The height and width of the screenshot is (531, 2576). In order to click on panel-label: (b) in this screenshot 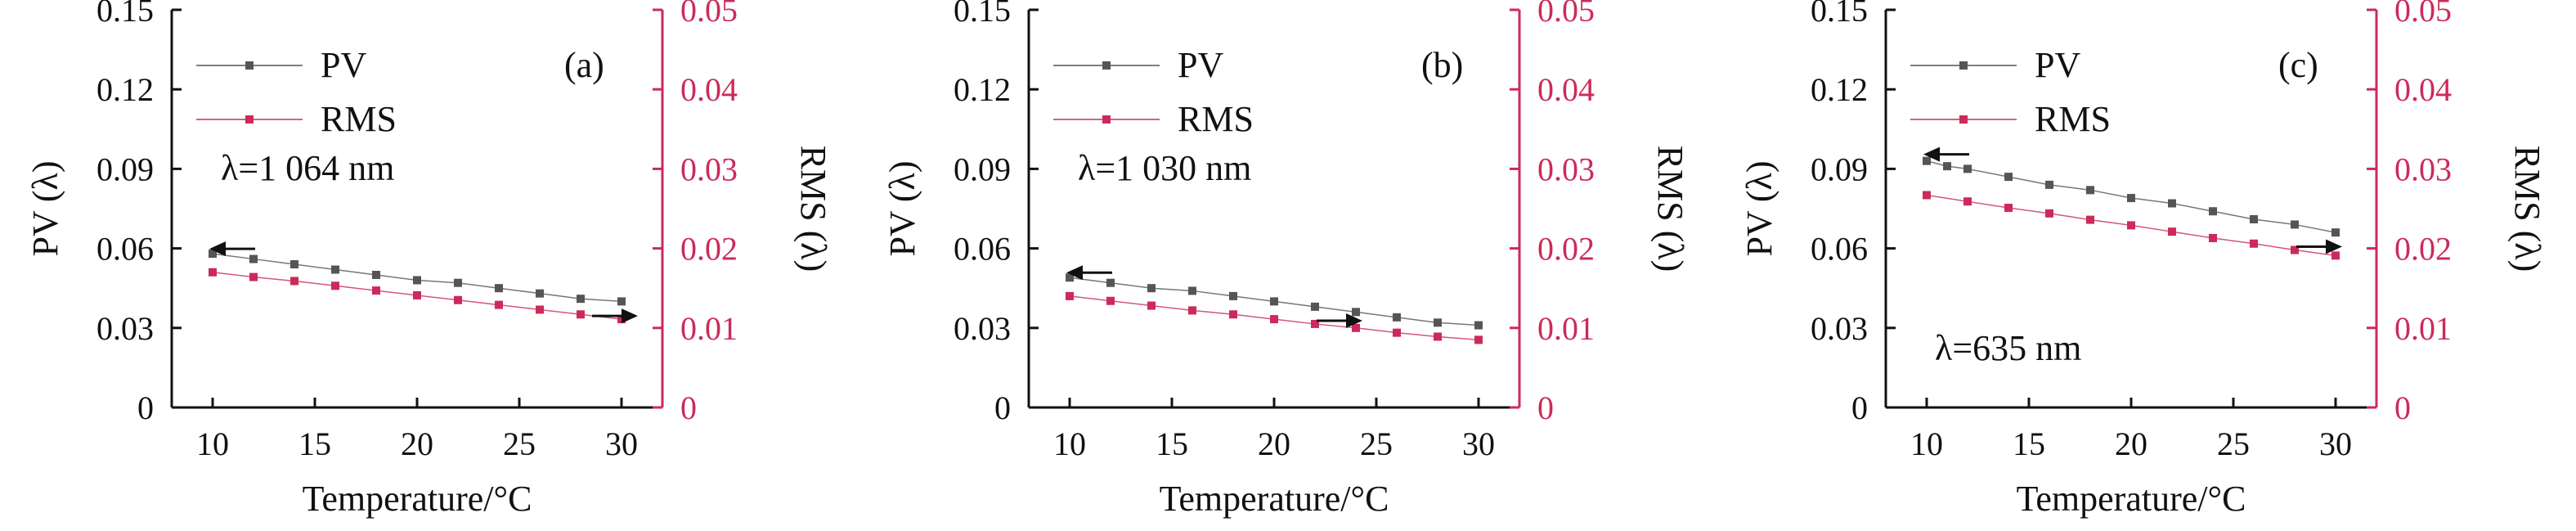, I will do `click(1442, 65)`.